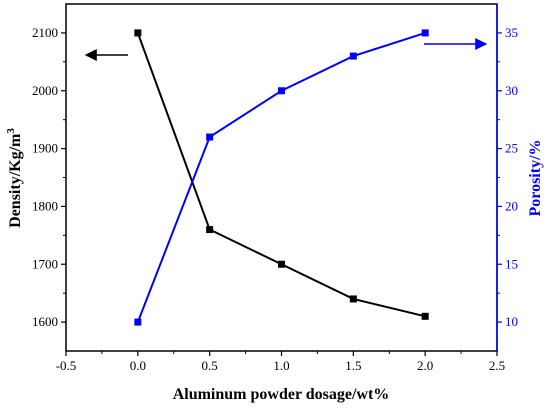  What do you see at coordinates (511, 148) in the screenshot?
I see `right-y-tick-label: 25` at bounding box center [511, 148].